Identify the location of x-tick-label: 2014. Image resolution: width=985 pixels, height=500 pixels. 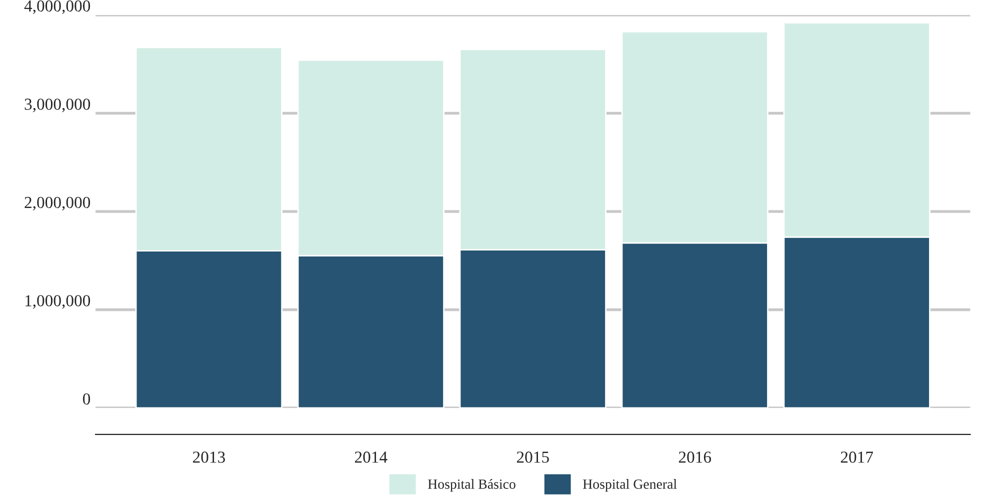
(371, 457).